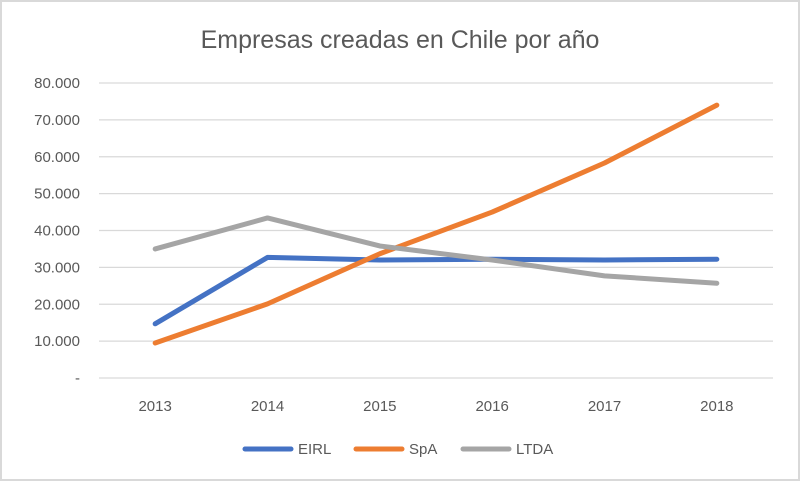 The height and width of the screenshot is (481, 800). What do you see at coordinates (379, 406) in the screenshot?
I see `x-tick-label: 2015` at bounding box center [379, 406].